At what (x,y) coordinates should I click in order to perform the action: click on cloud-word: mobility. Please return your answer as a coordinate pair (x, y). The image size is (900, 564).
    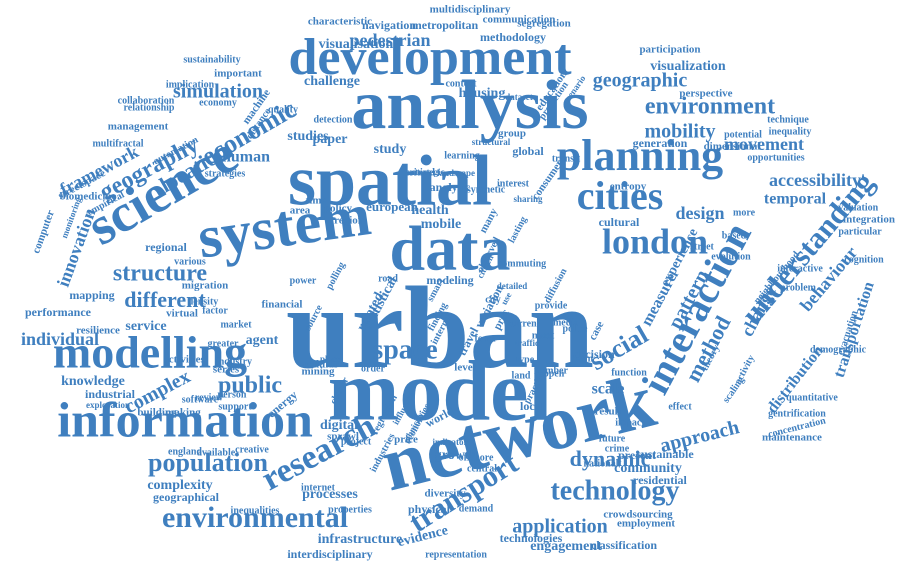
    Looking at the image, I should click on (679, 132).